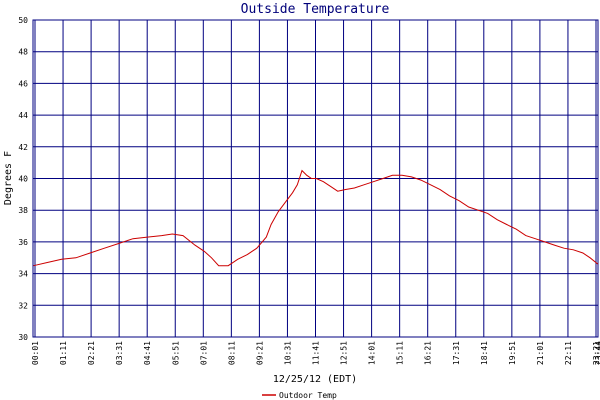 This screenshot has height=400, width=600. Describe the element at coordinates (119, 353) in the screenshot. I see `x-tick-label: 03:31` at that location.